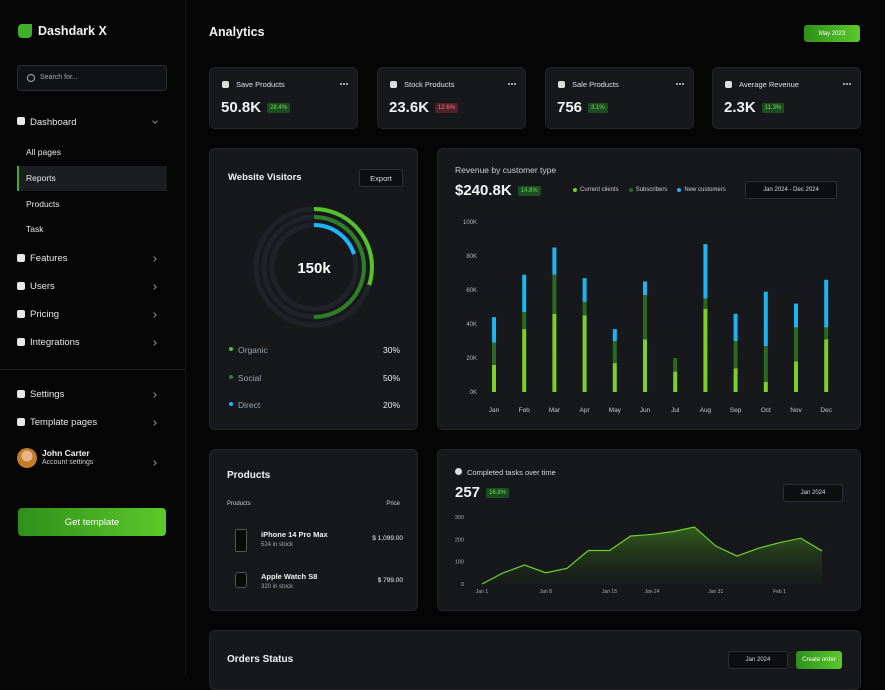  I want to click on date-picker: May 2023, so click(832, 33).